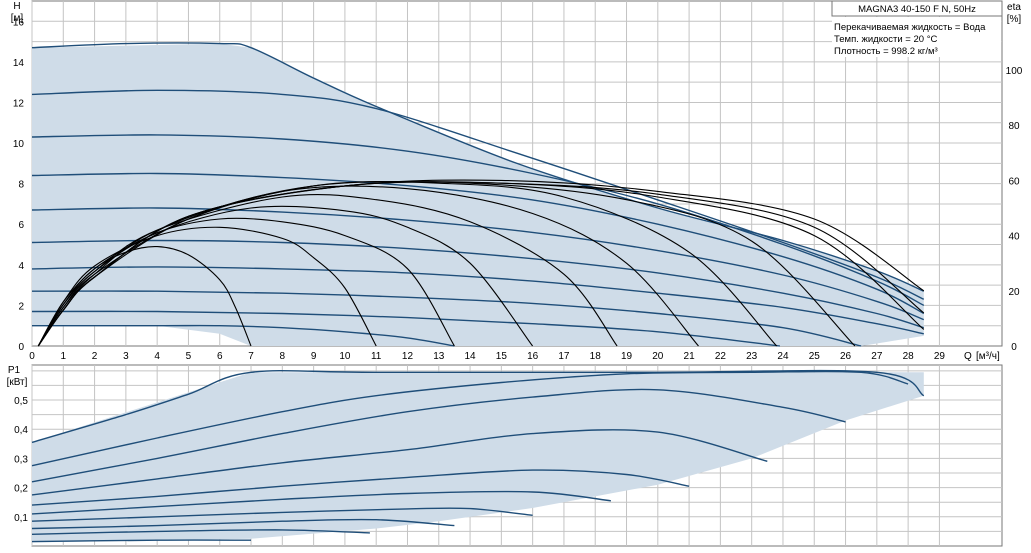 The width and height of the screenshot is (1031, 553). I want to click on y-tick-label: 10, so click(19, 144).